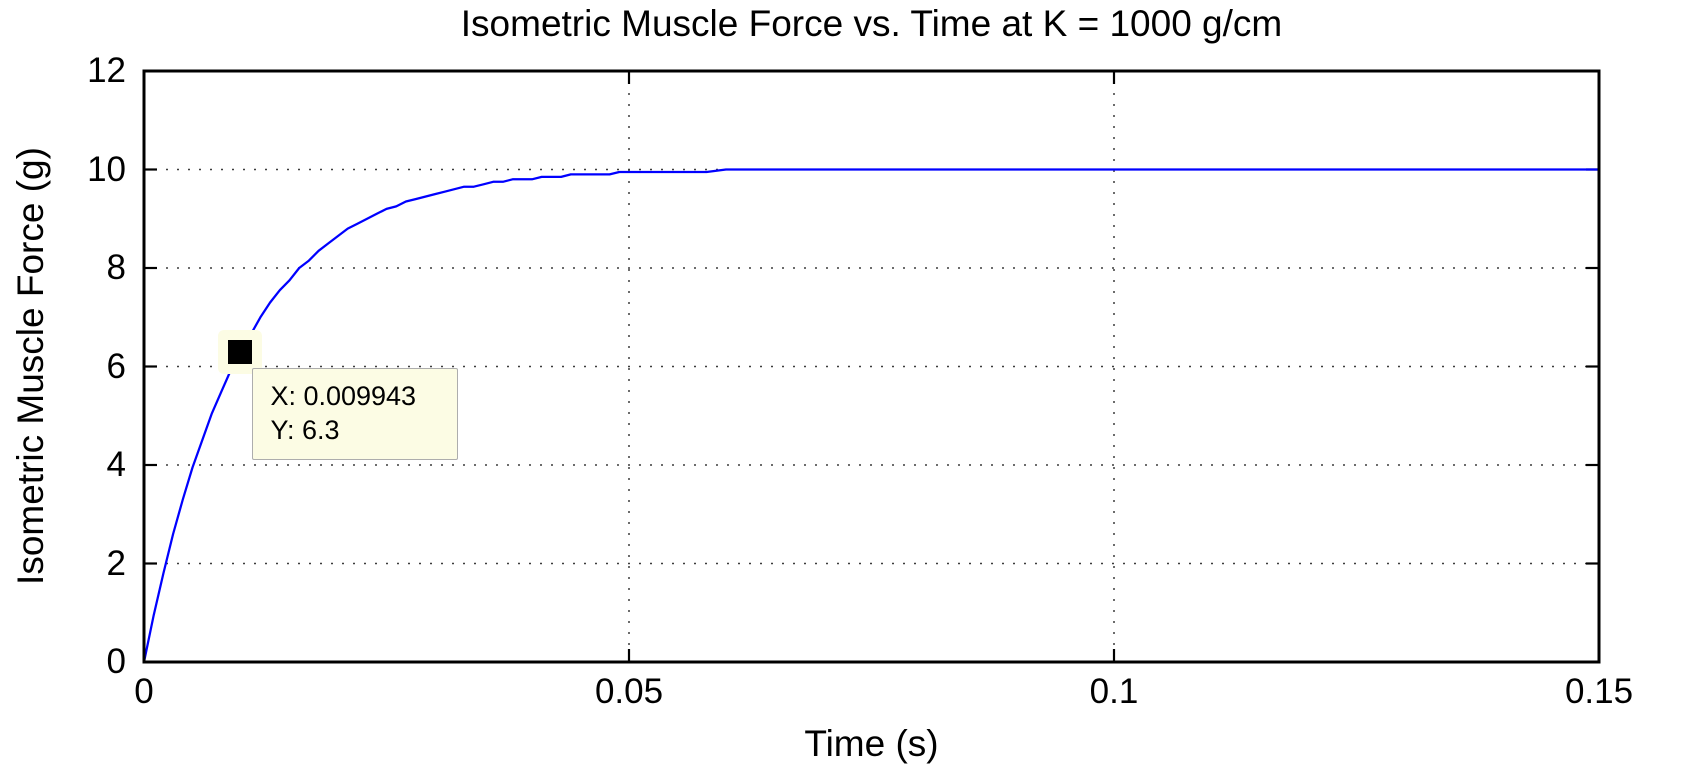 Image resolution: width=1696 pixels, height=781 pixels. Describe the element at coordinates (116, 366) in the screenshot. I see `y-tick-label: 6` at that location.